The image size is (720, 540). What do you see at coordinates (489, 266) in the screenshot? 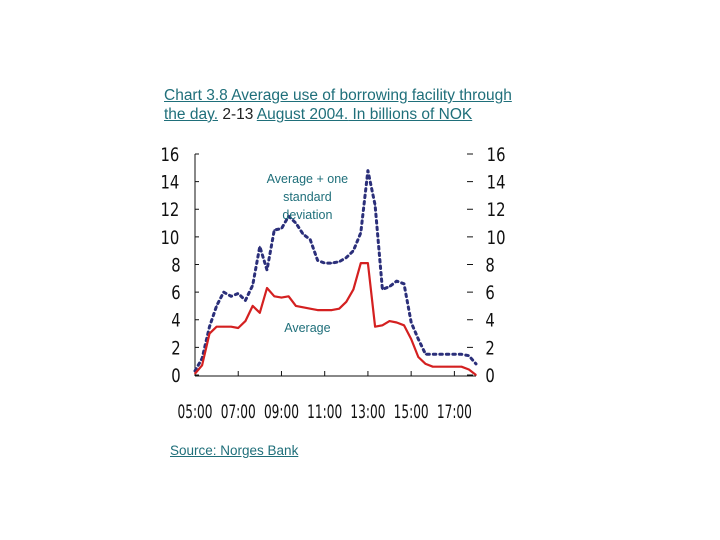
I see `right-tick-label: 8` at bounding box center [489, 266].